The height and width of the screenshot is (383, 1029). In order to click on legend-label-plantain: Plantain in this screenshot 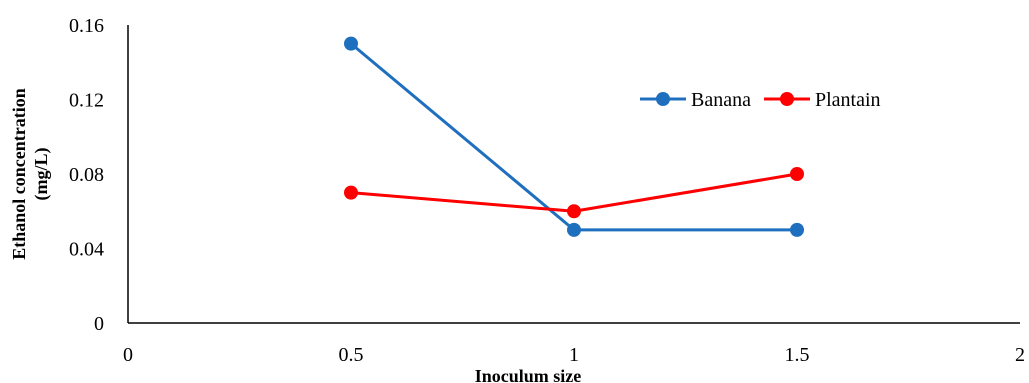, I will do `click(848, 100)`.